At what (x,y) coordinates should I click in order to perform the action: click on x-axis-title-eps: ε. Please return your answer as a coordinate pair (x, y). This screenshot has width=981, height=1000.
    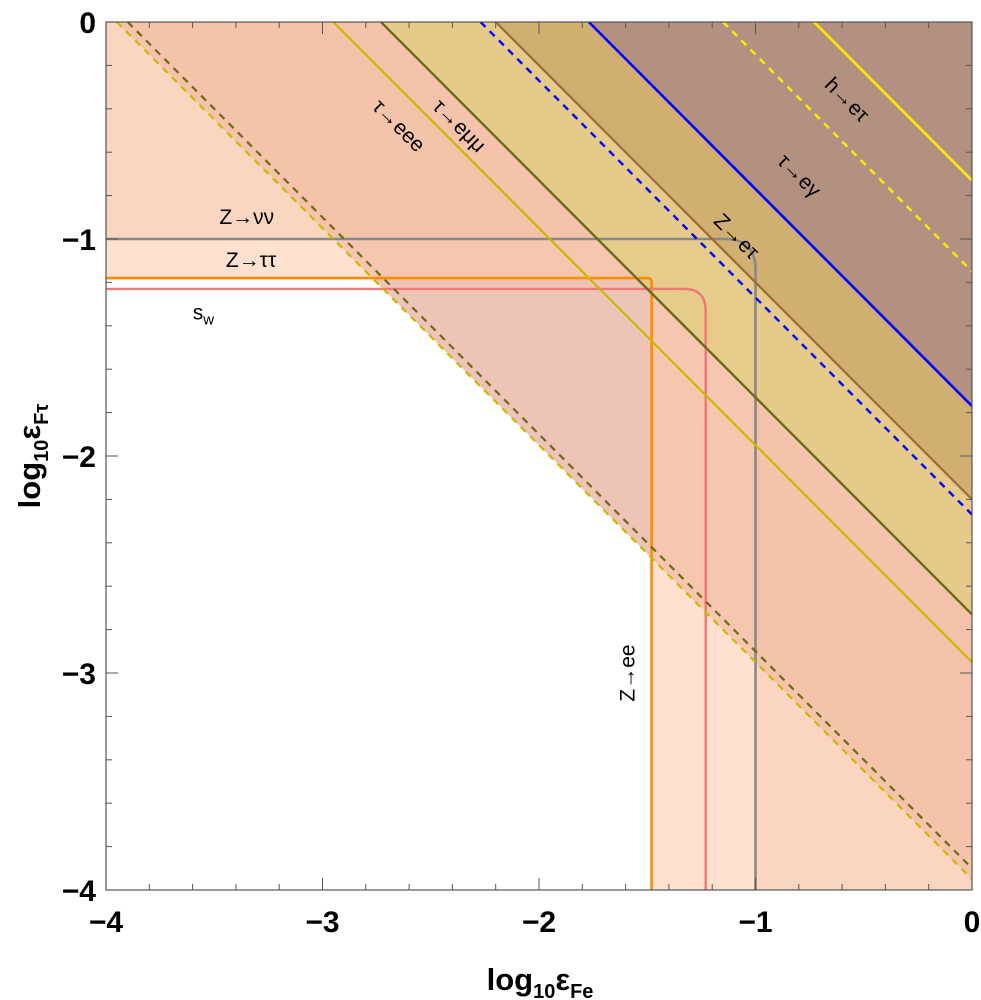
    Looking at the image, I should click on (562, 979).